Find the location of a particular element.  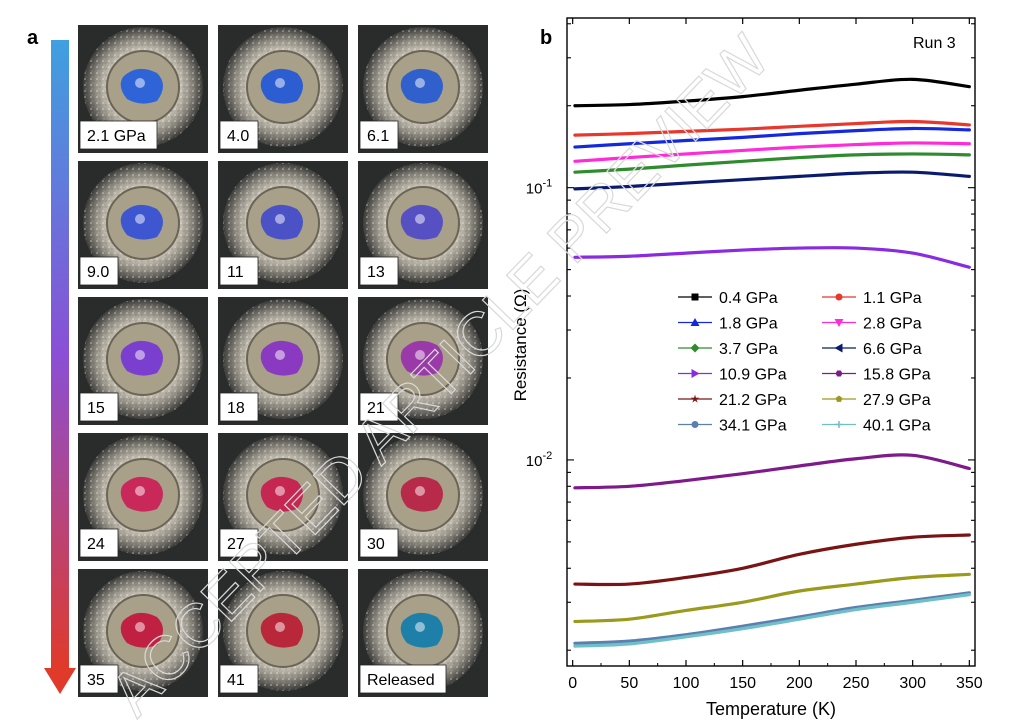

legend-label: 10.9 GPa is located at coordinates (753, 375).